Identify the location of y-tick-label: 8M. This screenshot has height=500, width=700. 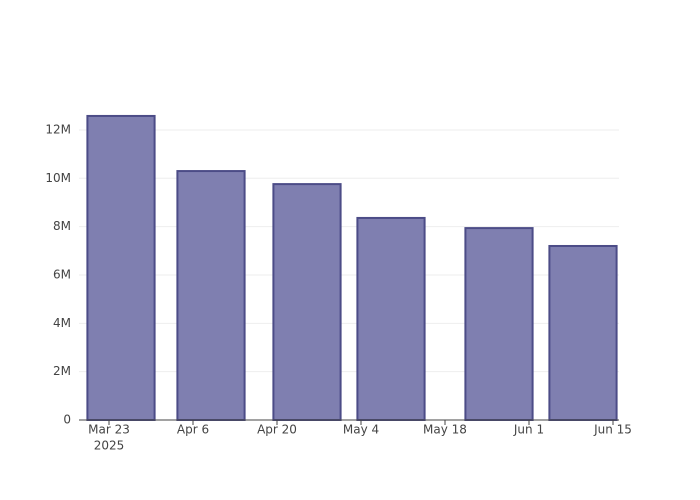
(62, 226).